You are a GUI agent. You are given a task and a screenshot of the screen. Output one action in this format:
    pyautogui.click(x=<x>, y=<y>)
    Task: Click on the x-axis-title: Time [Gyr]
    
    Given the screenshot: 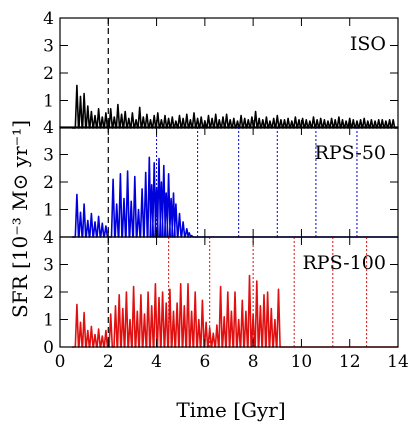 What is the action you would take?
    pyautogui.click(x=230, y=410)
    